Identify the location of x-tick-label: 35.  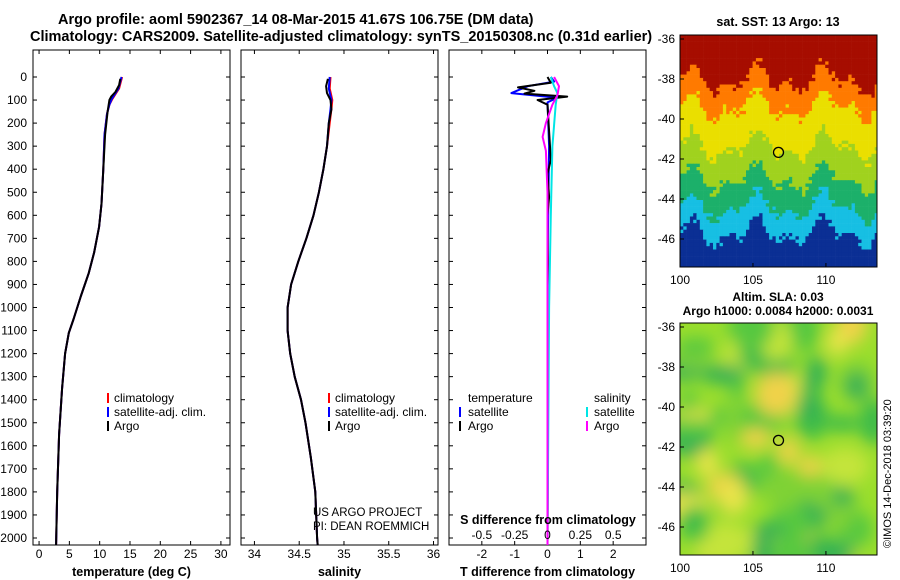
(344, 554).